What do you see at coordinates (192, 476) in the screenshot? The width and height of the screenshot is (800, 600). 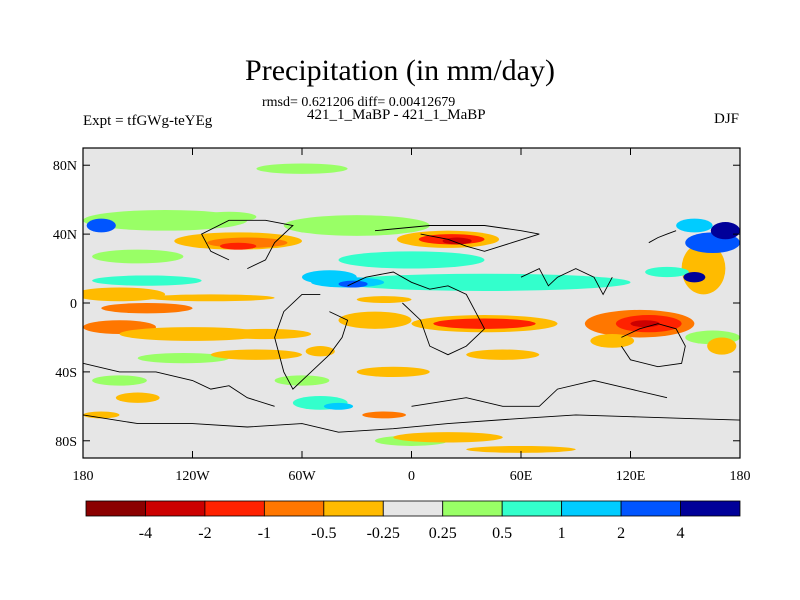 I see `lon-tick-label: 120W` at bounding box center [192, 476].